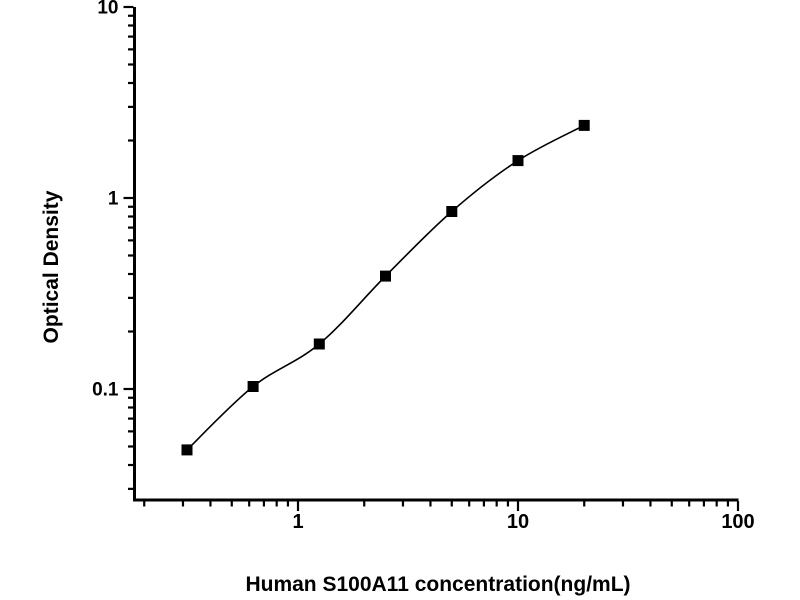 This screenshot has height=600, width=800. Describe the element at coordinates (518, 522) in the screenshot. I see `x-tick-label: 10` at that location.